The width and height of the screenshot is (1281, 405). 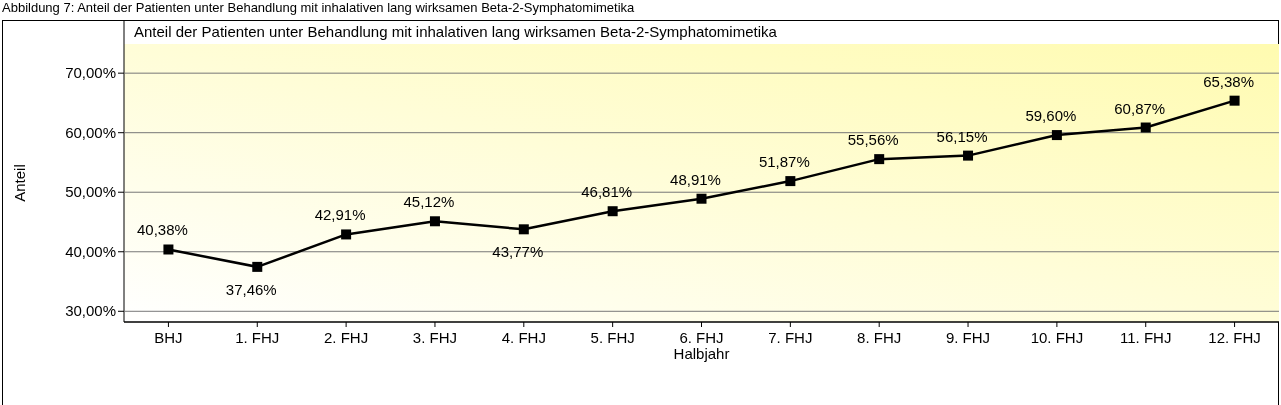 What do you see at coordinates (90, 192) in the screenshot?
I see `y-tick-label: 50,00%` at bounding box center [90, 192].